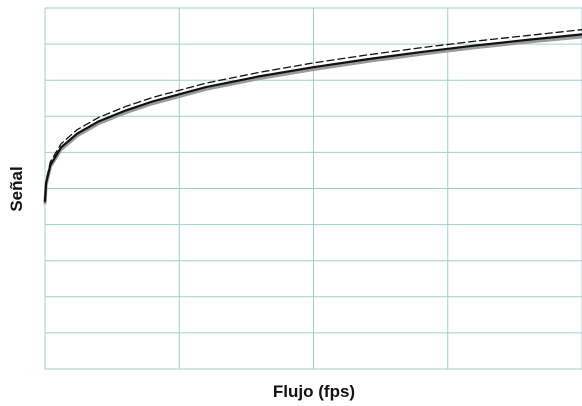 This screenshot has width=582, height=406. I want to click on y-axis-label: Señal, so click(16, 188).